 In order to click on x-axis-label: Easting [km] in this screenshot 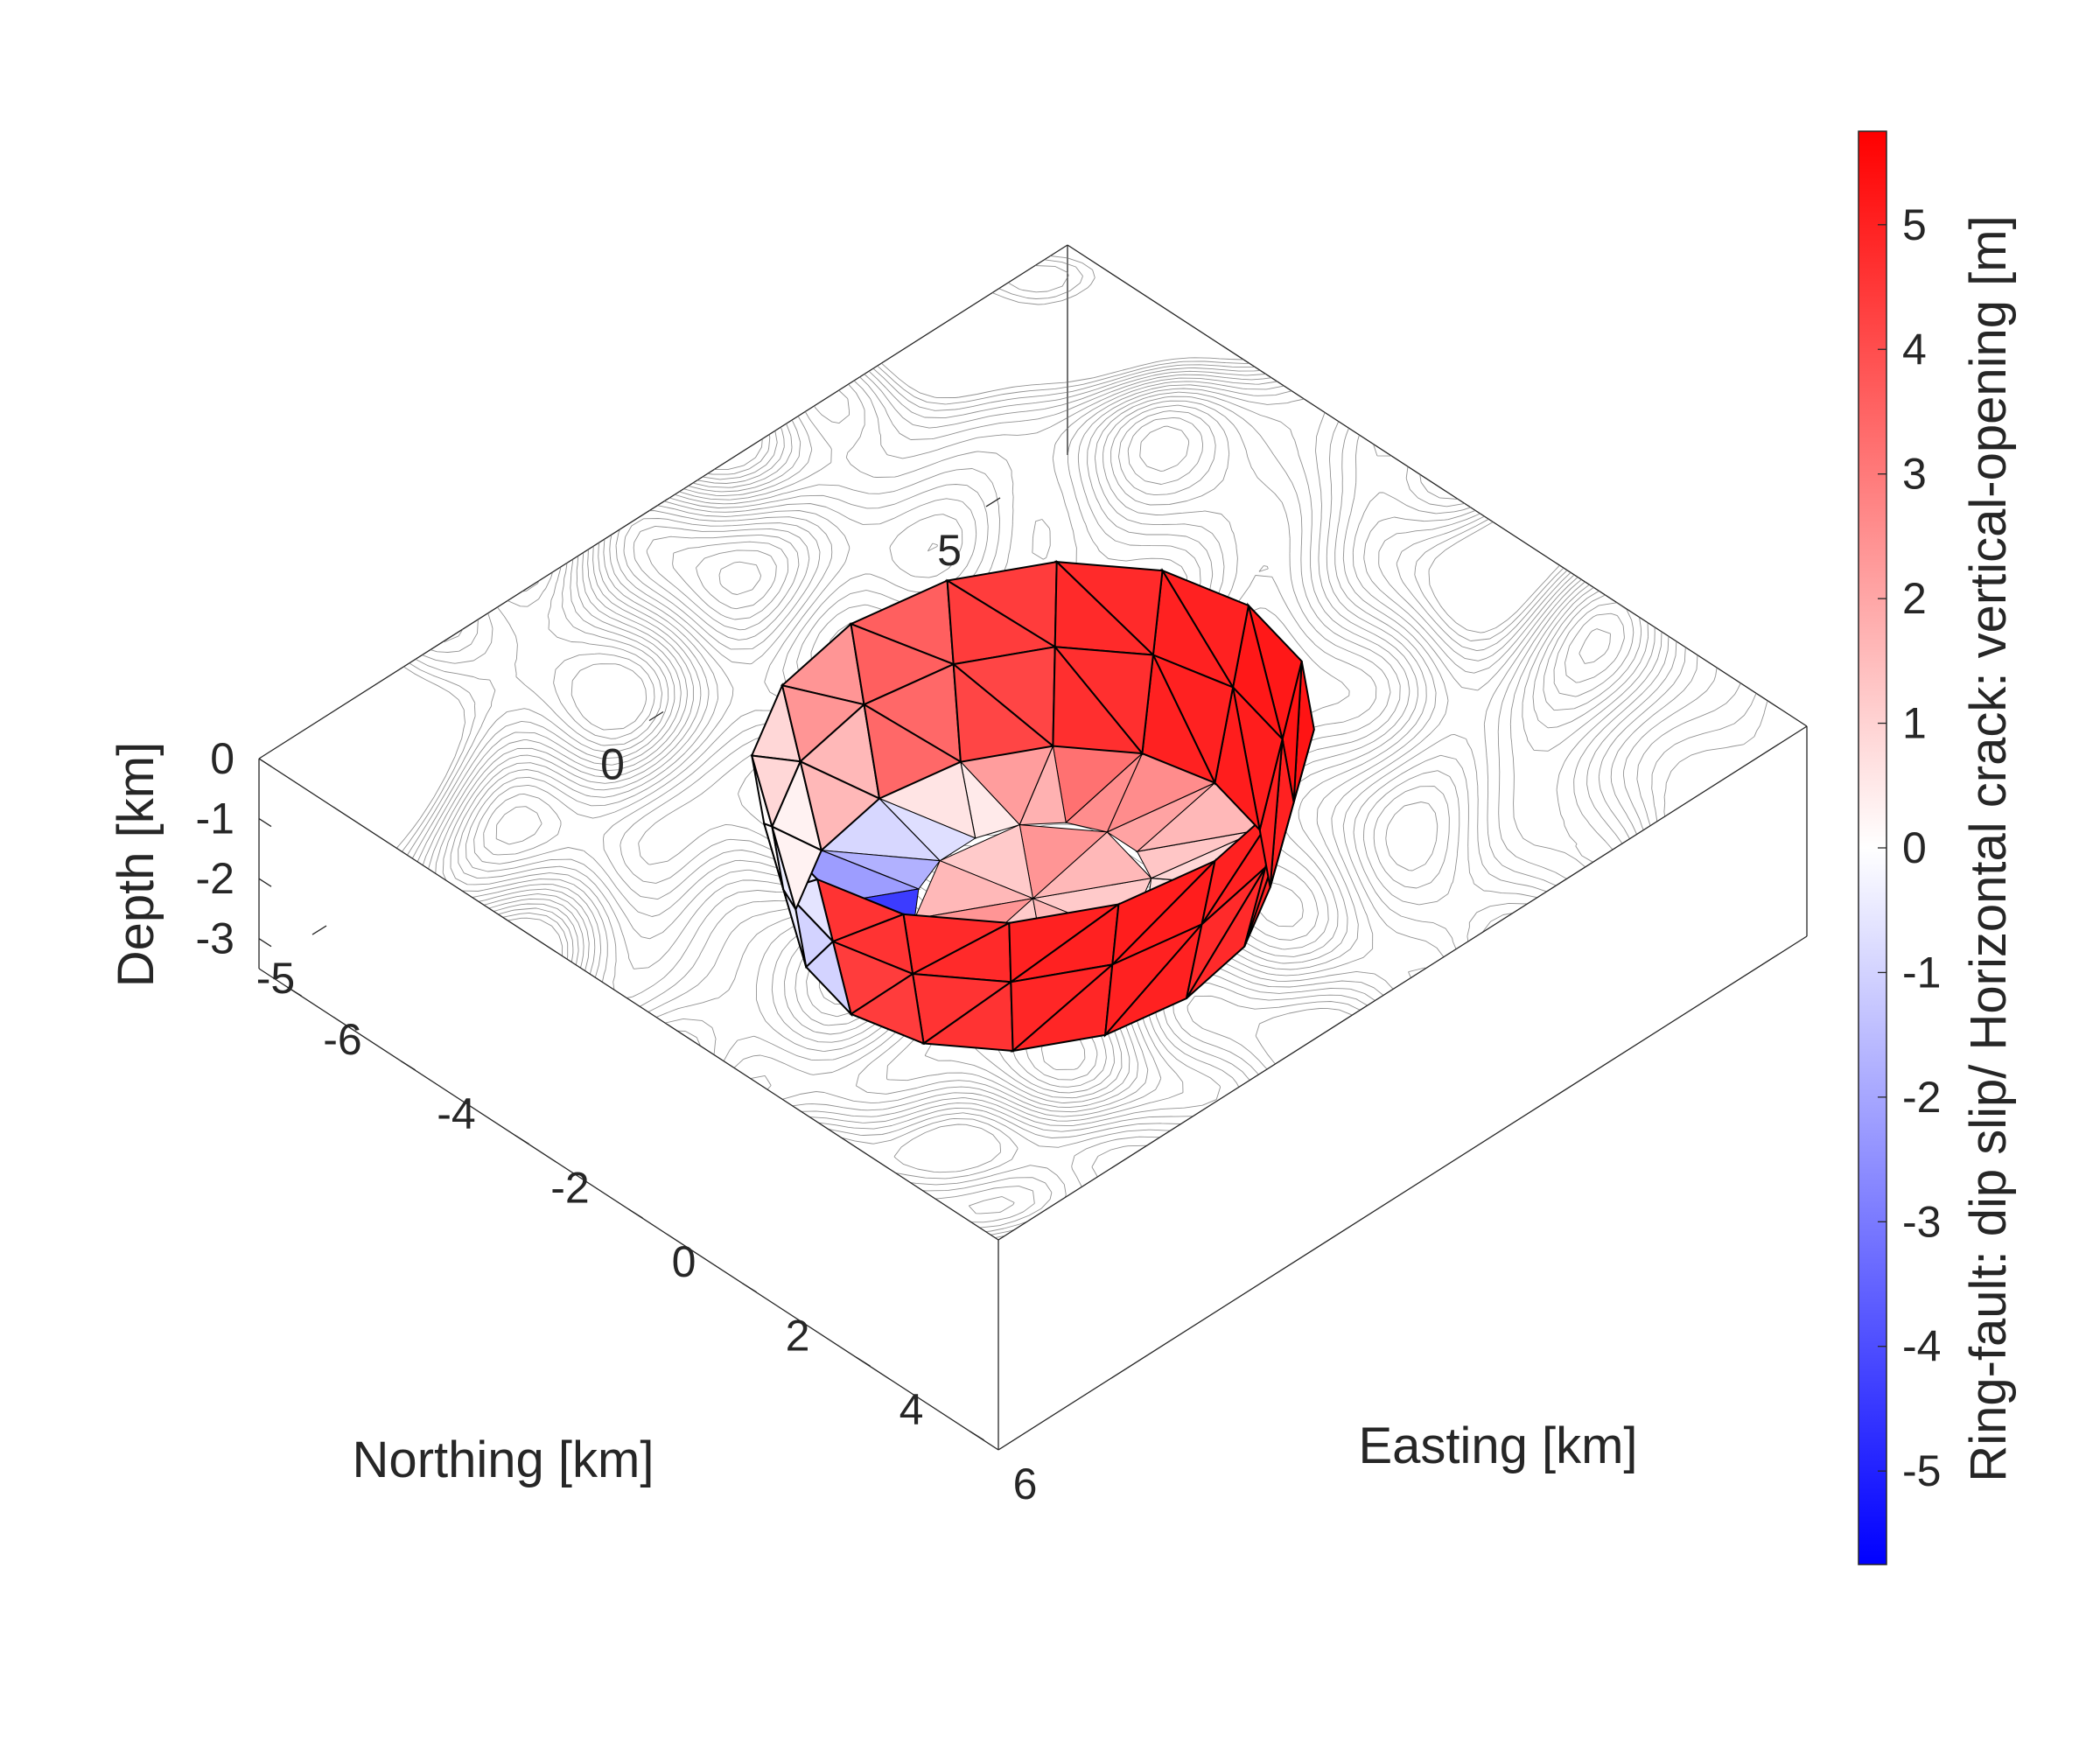, I will do `click(1497, 1446)`.